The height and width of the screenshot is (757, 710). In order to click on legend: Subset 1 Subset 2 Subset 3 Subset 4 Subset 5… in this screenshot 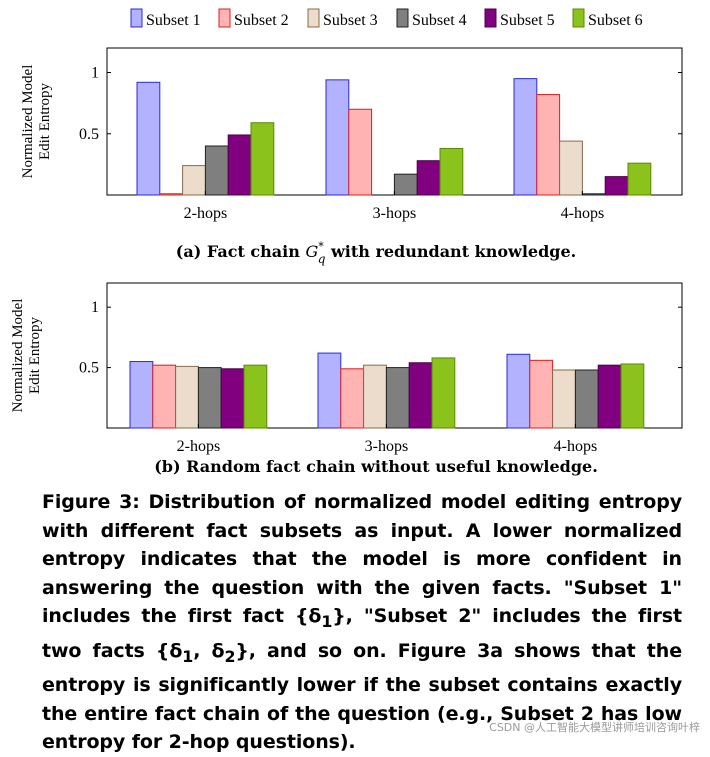, I will do `click(386, 18)`.